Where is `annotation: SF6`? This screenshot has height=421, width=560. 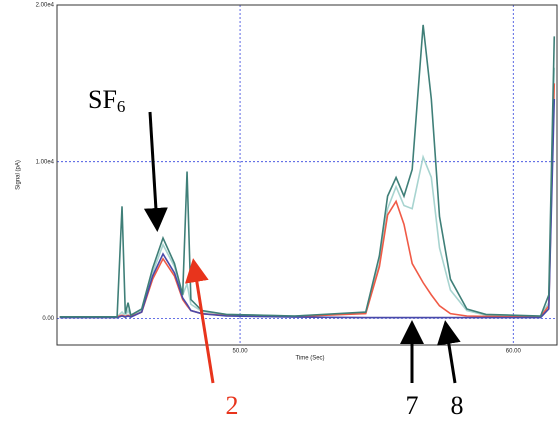 annotation: SF6 is located at coordinates (106, 100).